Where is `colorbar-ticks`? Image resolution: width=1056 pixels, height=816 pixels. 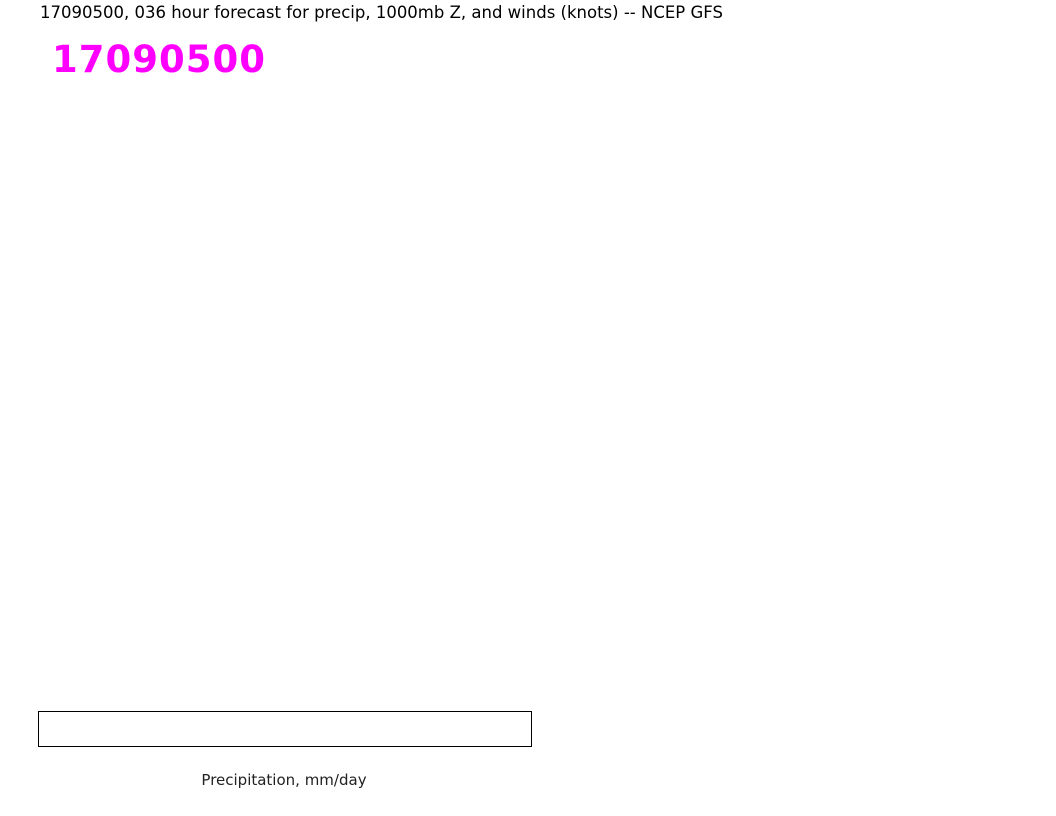
colorbar-ticks is located at coordinates (528, 760).